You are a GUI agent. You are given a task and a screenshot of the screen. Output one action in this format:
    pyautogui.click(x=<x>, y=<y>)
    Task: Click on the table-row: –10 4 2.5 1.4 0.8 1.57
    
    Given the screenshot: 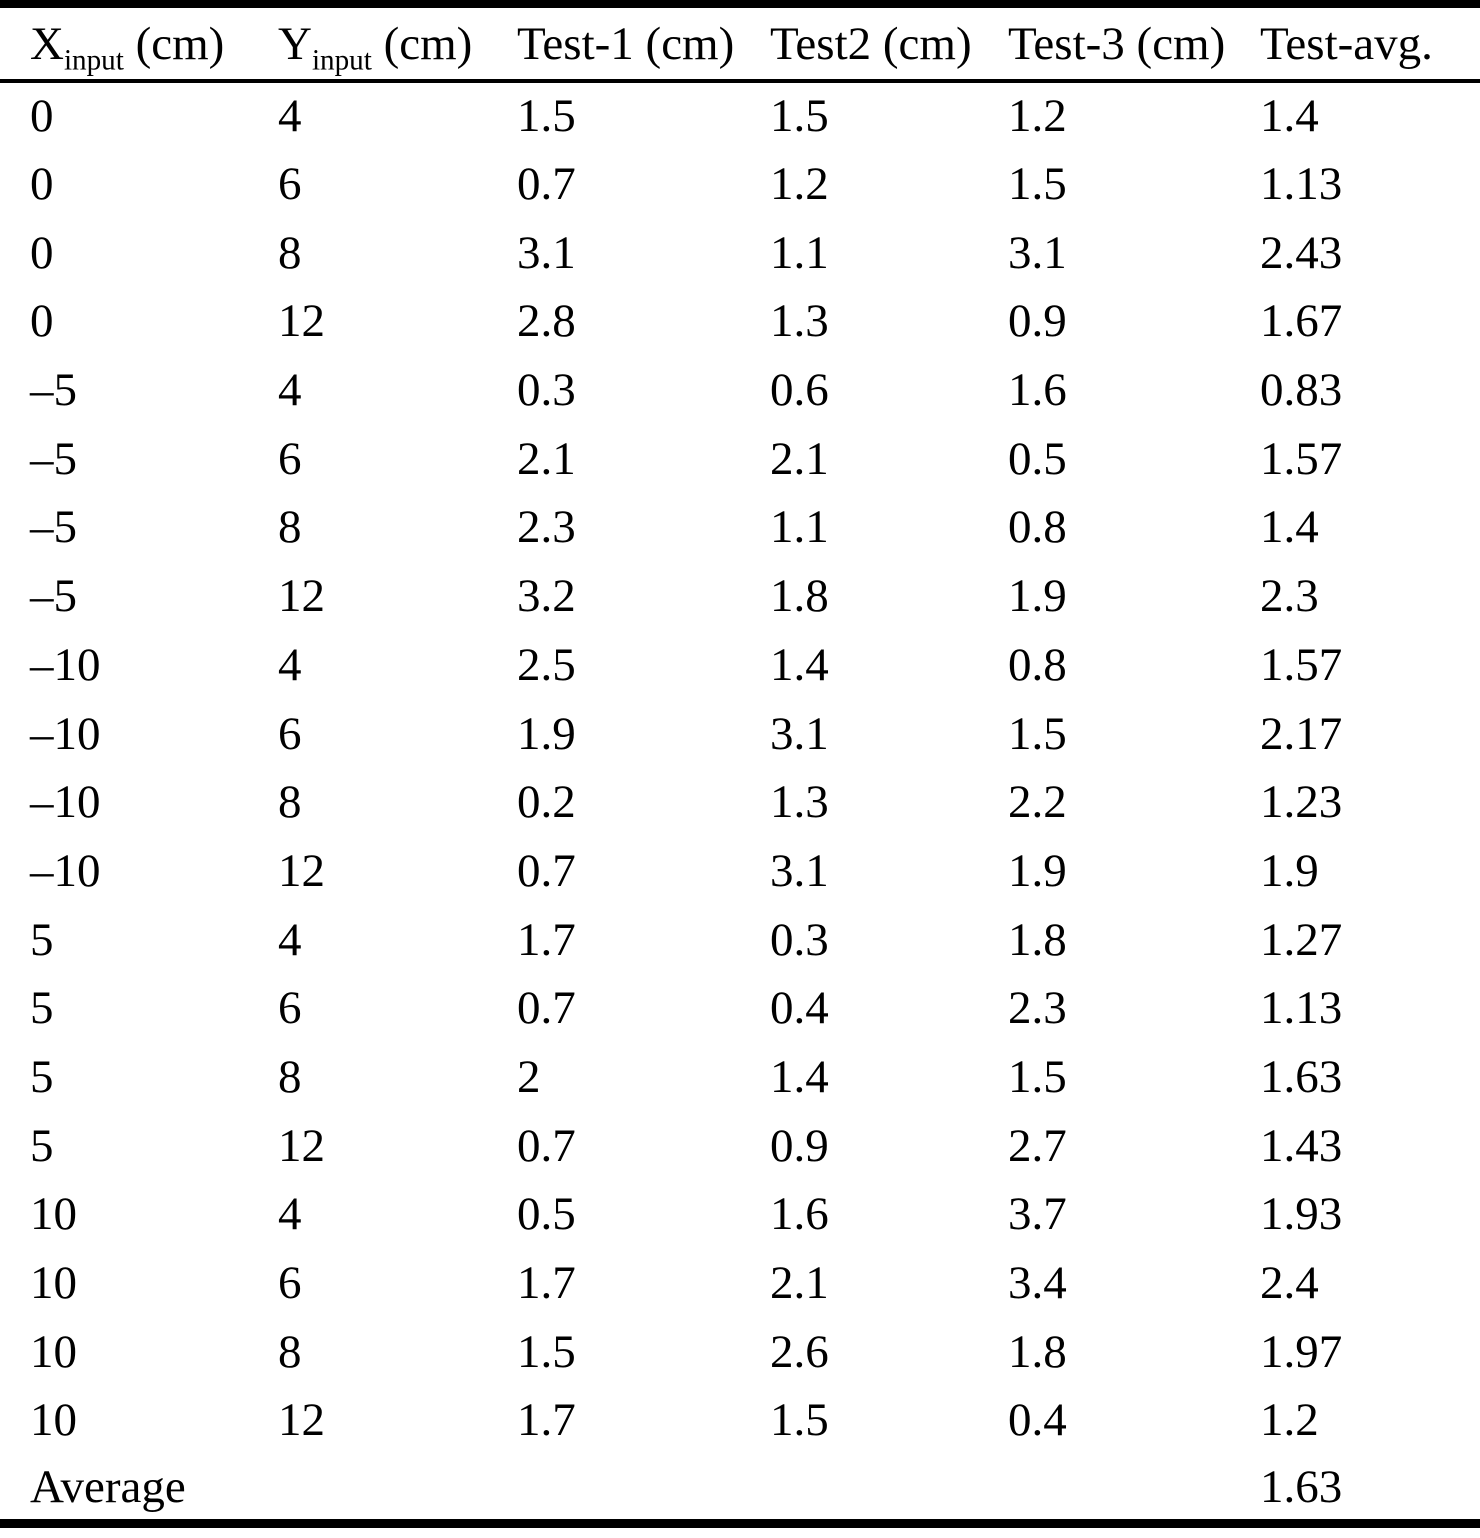 What is the action you would take?
    pyautogui.click(x=740, y=665)
    